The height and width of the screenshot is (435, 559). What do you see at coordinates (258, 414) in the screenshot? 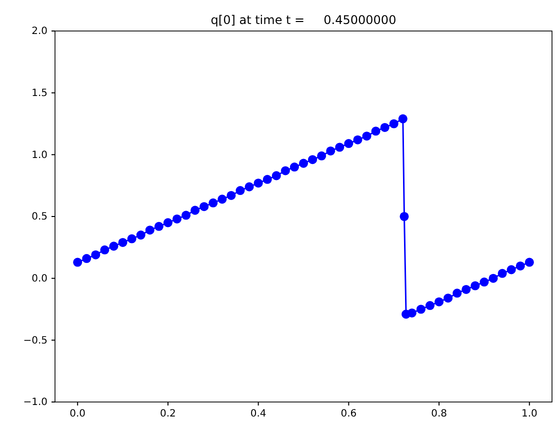
I see `x-tick-label: 0.4` at bounding box center [258, 414].